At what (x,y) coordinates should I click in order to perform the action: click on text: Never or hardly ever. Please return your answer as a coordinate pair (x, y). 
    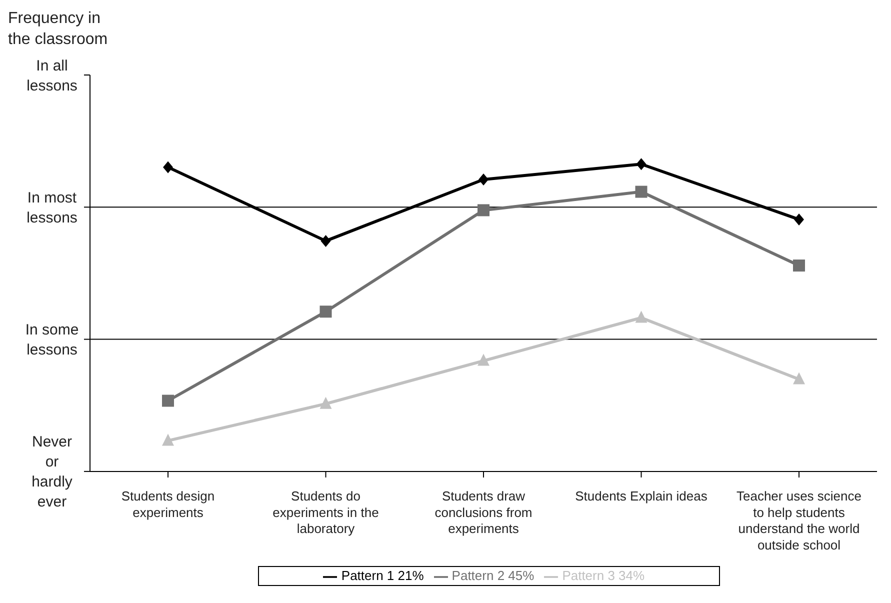
    Looking at the image, I should click on (52, 472).